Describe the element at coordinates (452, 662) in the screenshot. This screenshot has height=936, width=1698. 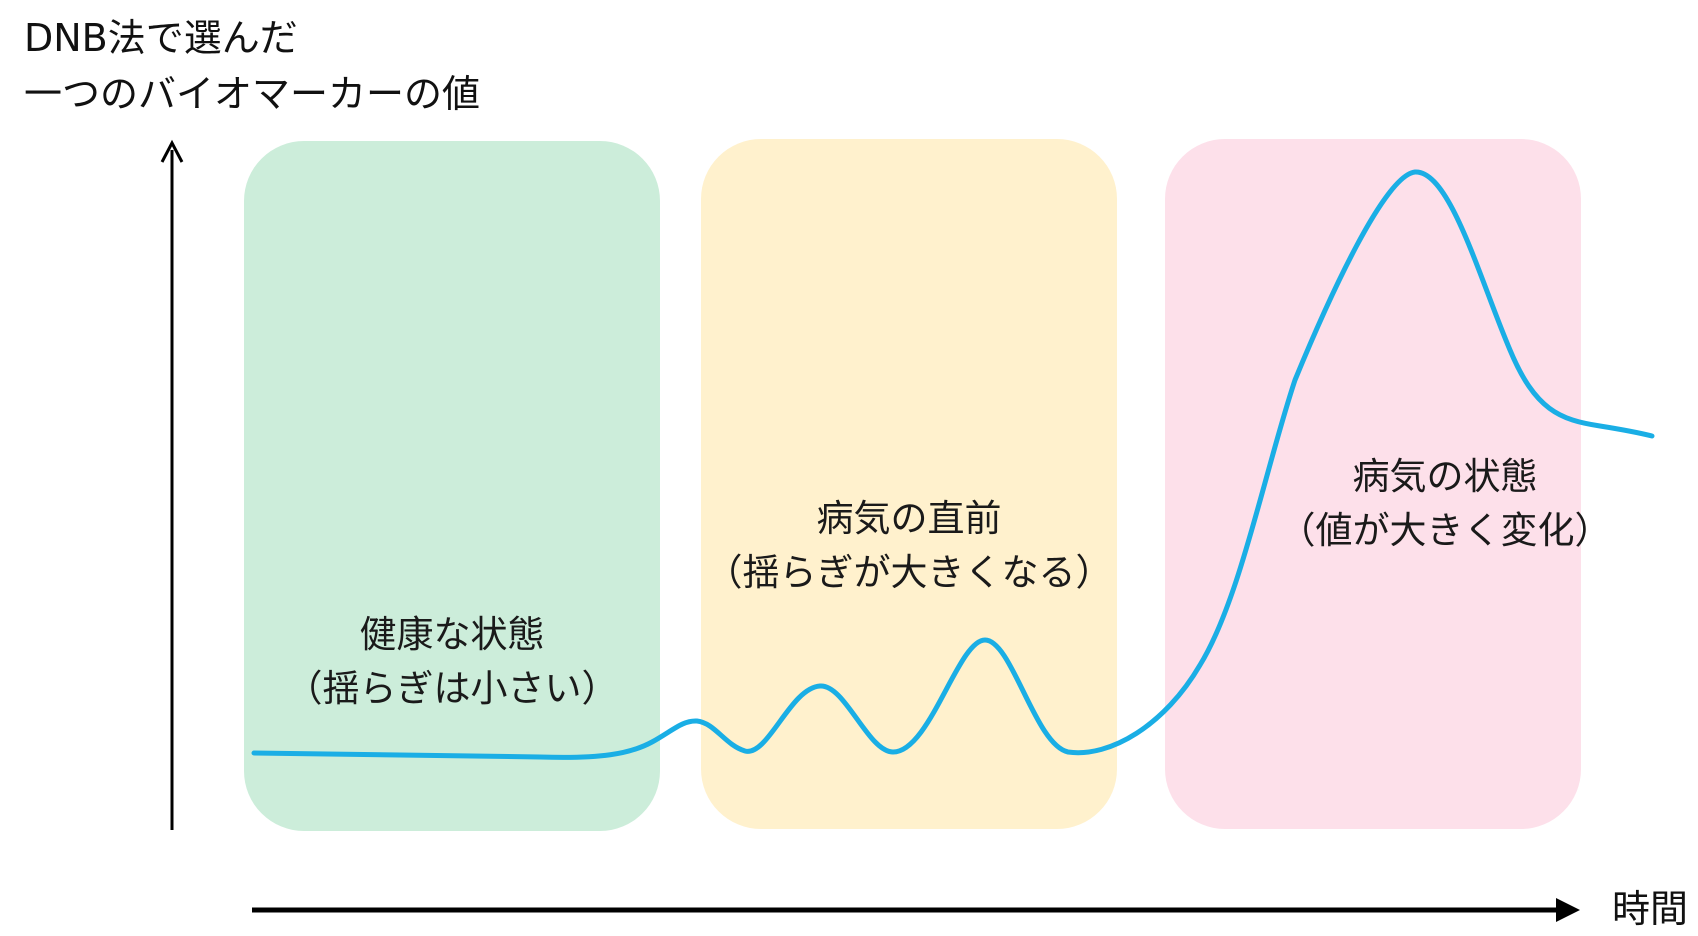
I see `phase-caption-healthy: 健康な状態 （揺らぎは小さい）` at that location.